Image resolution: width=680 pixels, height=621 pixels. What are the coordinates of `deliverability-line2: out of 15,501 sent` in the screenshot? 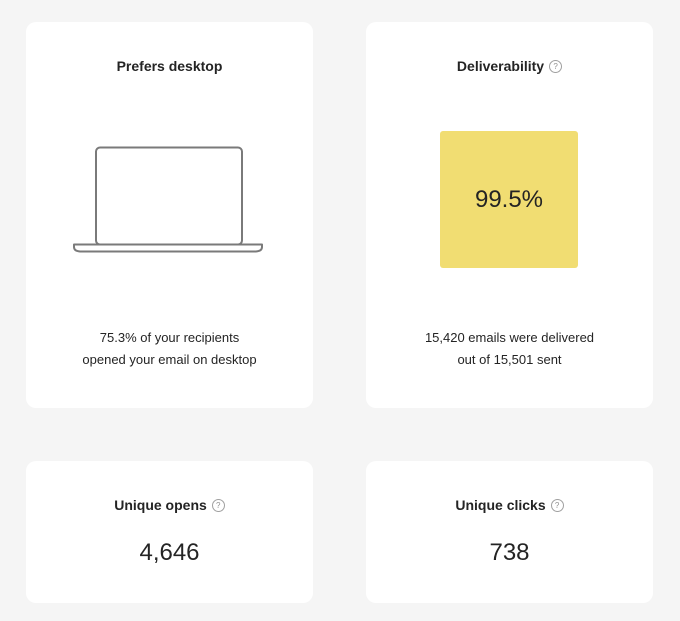 It's located at (509, 359).